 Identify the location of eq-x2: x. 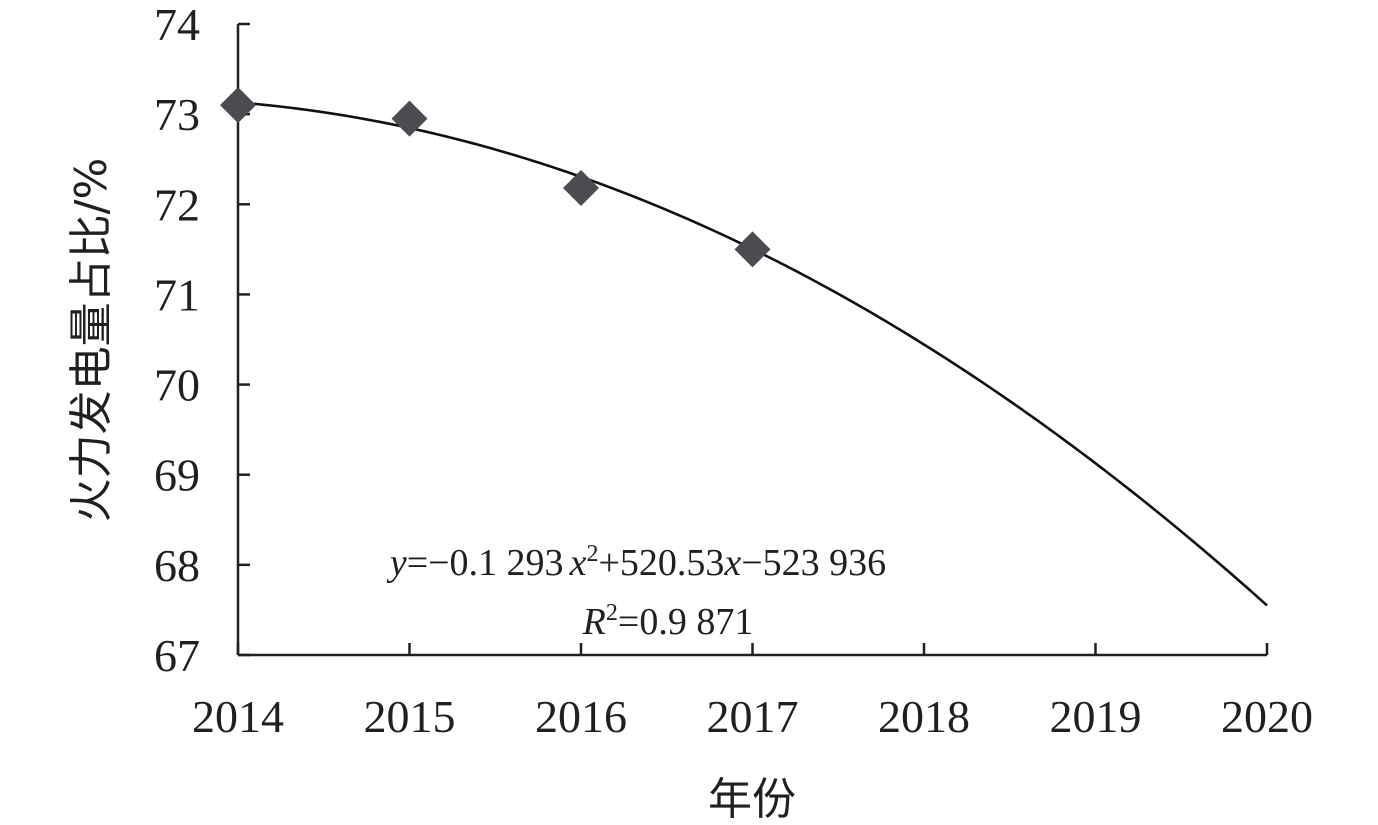
(732, 563).